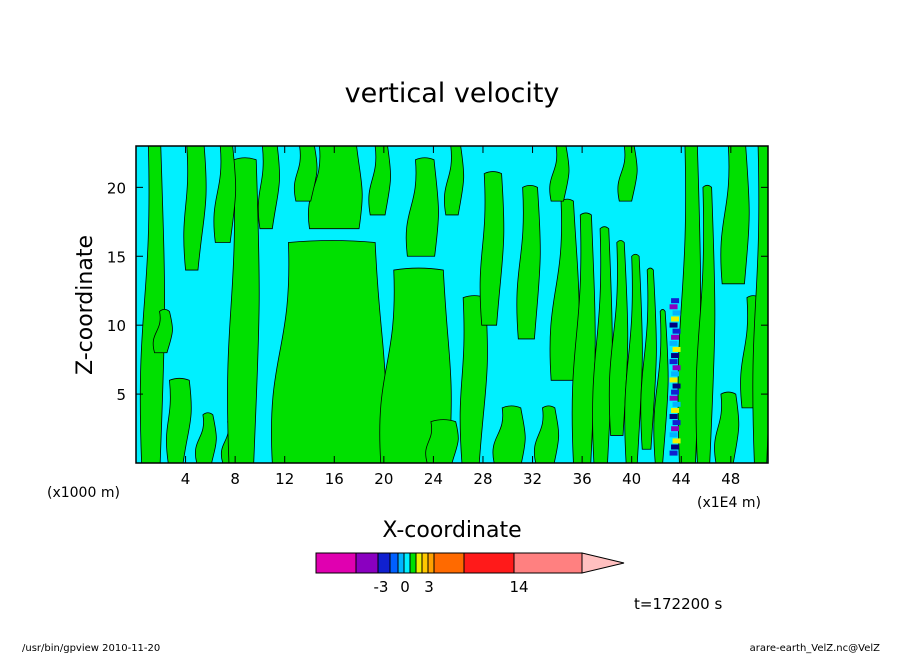 Image resolution: width=904 pixels, height=654 pixels. What do you see at coordinates (91, 648) in the screenshot?
I see `footer-left: /usr/bin/gpview 2010-11-20` at bounding box center [91, 648].